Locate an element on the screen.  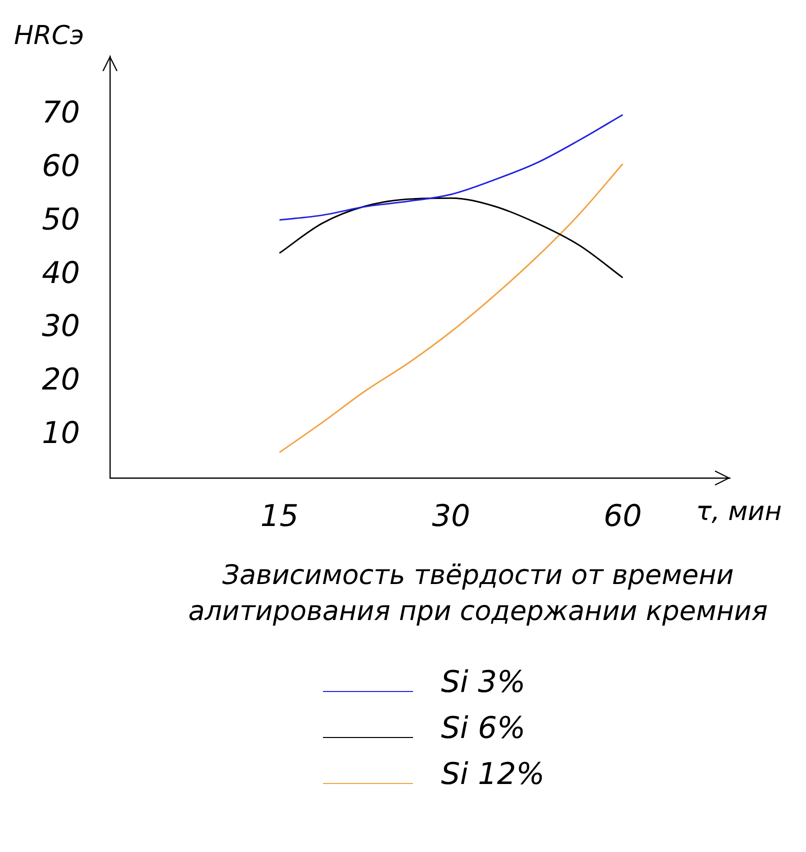
text: Зависимость твёрдости от времени алитирования при содержании кремния is located at coordinates (478, 594).